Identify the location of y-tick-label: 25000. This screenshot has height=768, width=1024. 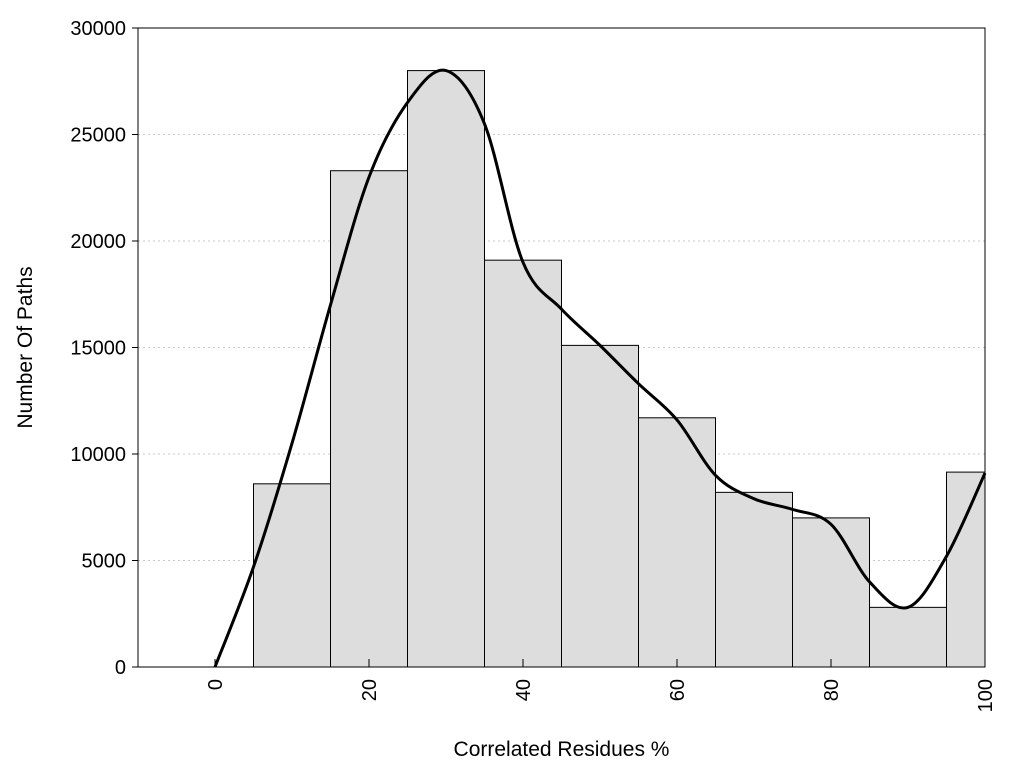
(98, 136).